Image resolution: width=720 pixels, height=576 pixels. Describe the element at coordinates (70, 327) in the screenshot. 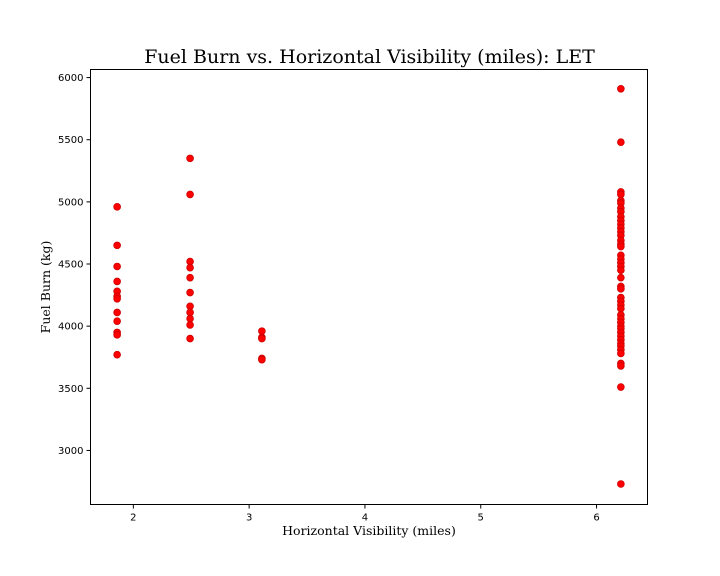

I see `y-tick-label: 4000` at that location.